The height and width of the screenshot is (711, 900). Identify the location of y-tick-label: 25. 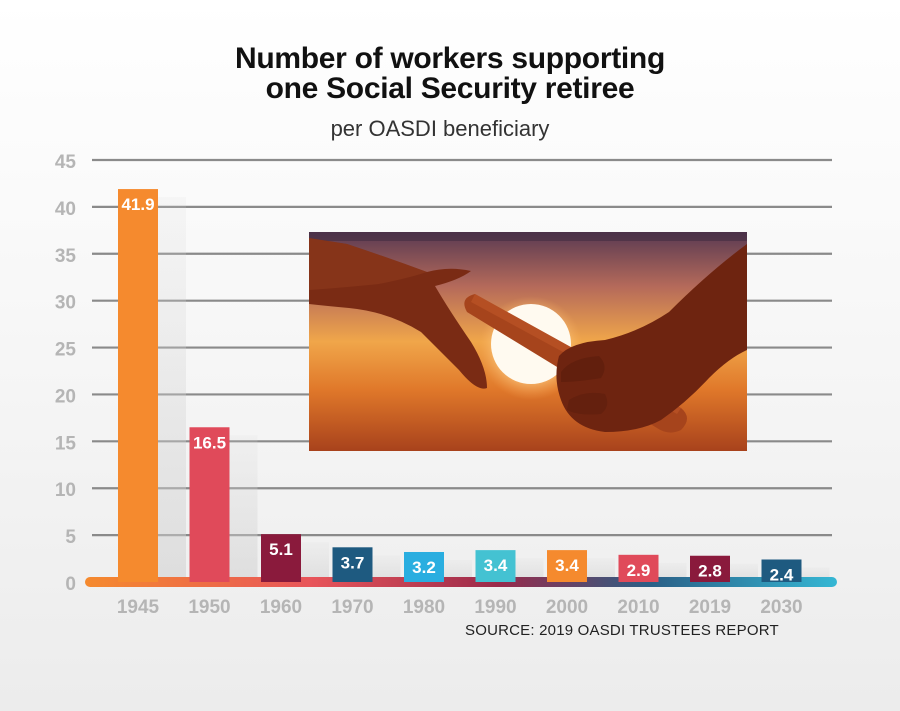
(66, 350).